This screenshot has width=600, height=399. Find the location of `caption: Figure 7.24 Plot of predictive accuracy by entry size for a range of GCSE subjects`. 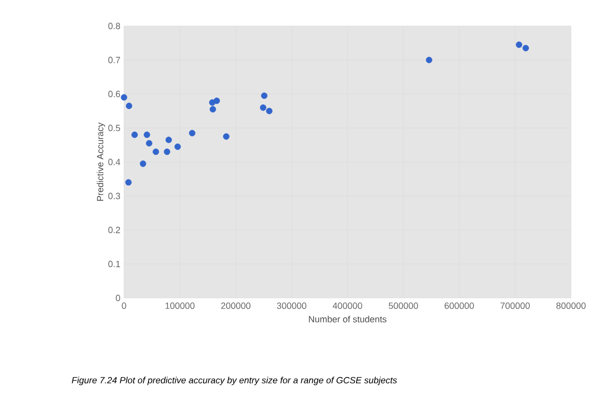

caption: Figure 7.24 Plot of predictive accuracy by entry size for a range of GCSE subjects is located at coordinates (234, 381).